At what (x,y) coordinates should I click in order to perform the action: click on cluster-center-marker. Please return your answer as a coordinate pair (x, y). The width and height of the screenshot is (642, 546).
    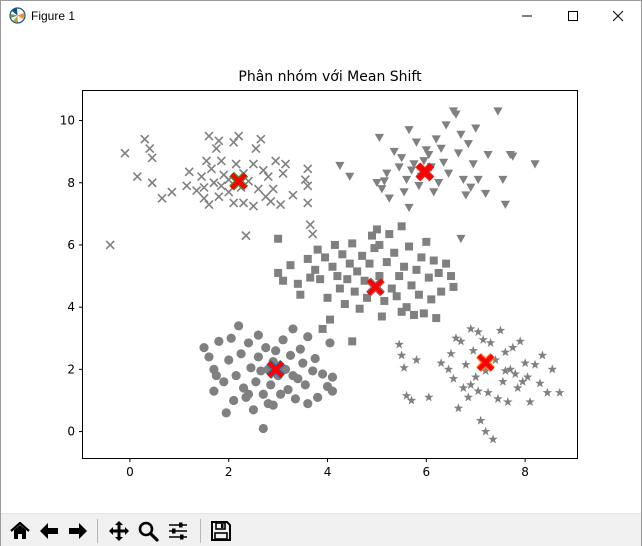
    Looking at the image, I should click on (375, 287).